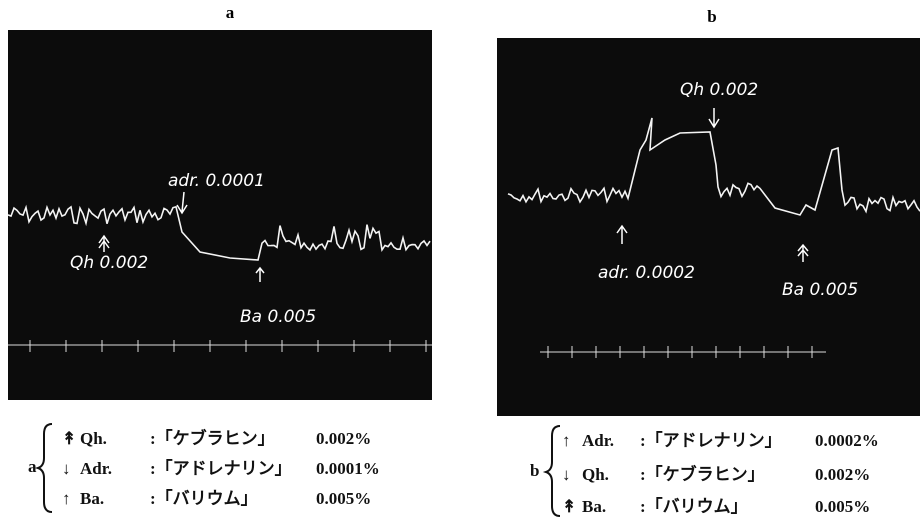 The height and width of the screenshot is (520, 920). Describe the element at coordinates (230, 12) in the screenshot. I see `panel-label: a` at that location.